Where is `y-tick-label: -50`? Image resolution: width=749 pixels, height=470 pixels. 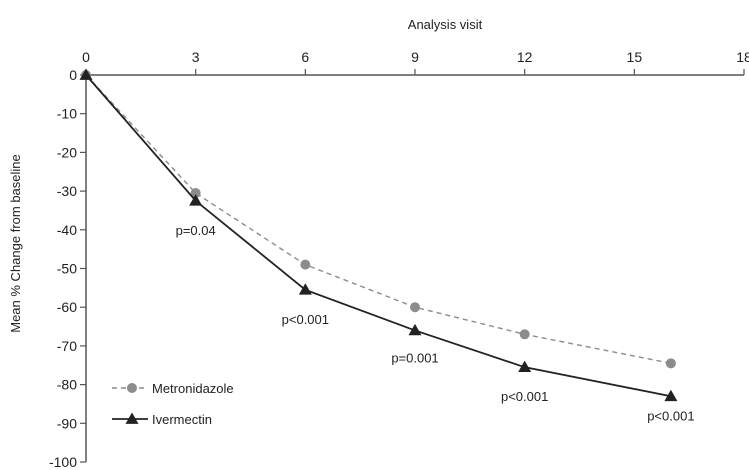 y-tick-label: -50 is located at coordinates (67, 269).